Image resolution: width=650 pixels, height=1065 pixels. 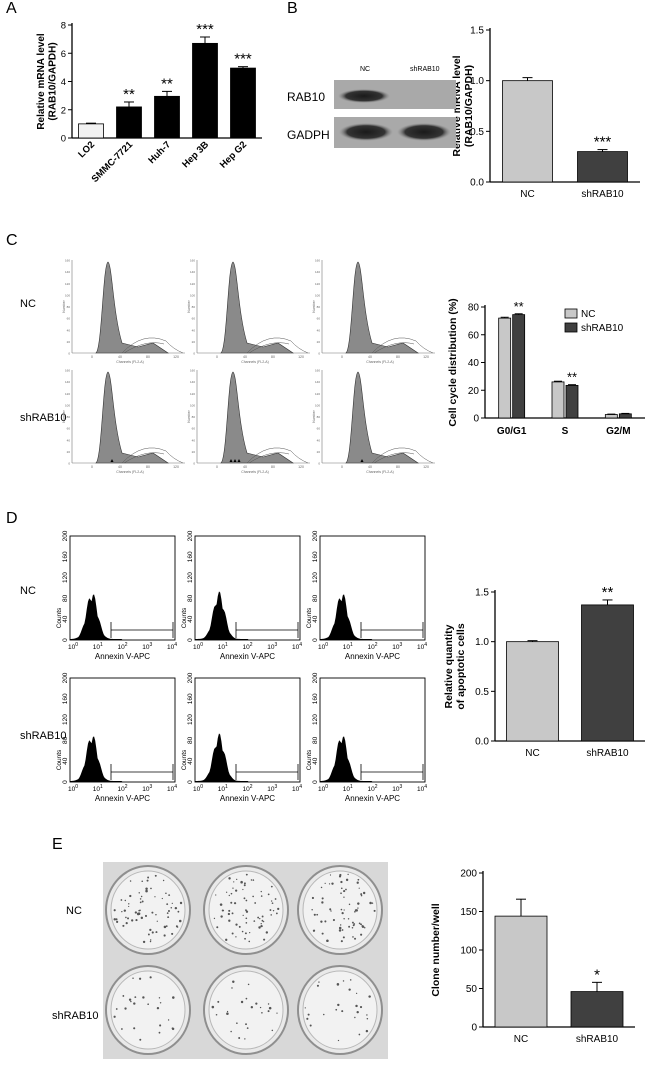 What do you see at coordinates (469, 106) in the screenshot?
I see `y-axis-label: (RAB10/GAPDH)` at bounding box center [469, 106].